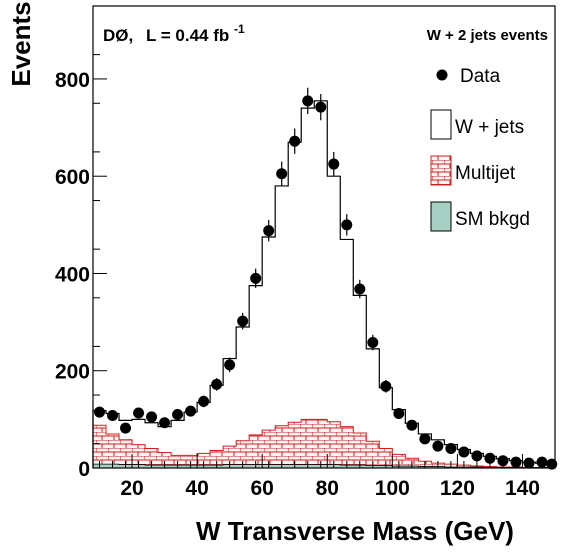 The width and height of the screenshot is (563, 552). What do you see at coordinates (72, 80) in the screenshot?
I see `y-tick-label: 800` at bounding box center [72, 80].